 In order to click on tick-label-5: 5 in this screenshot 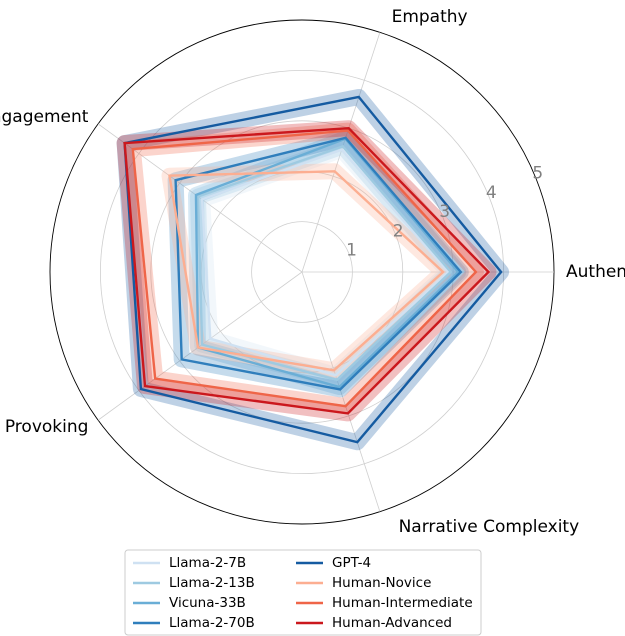, I will do `click(537, 174)`.